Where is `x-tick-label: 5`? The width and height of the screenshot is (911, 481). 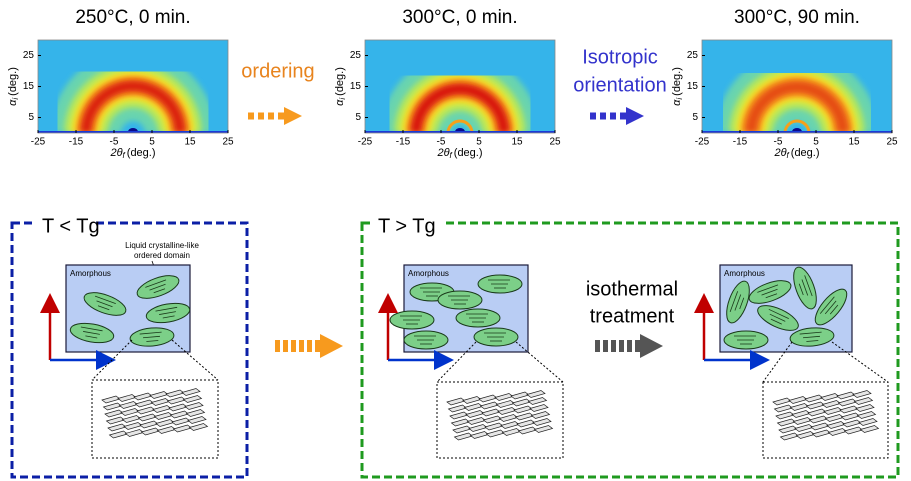 x-tick-label: 5 is located at coordinates (152, 142).